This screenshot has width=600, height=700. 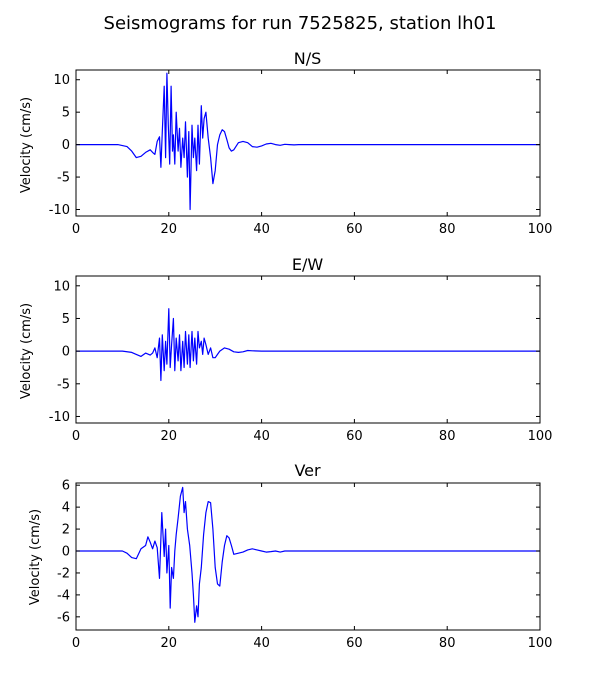 What do you see at coordinates (26, 145) in the screenshot?
I see `ylabel-ns: Velocity (cm/s)` at bounding box center [26, 145].